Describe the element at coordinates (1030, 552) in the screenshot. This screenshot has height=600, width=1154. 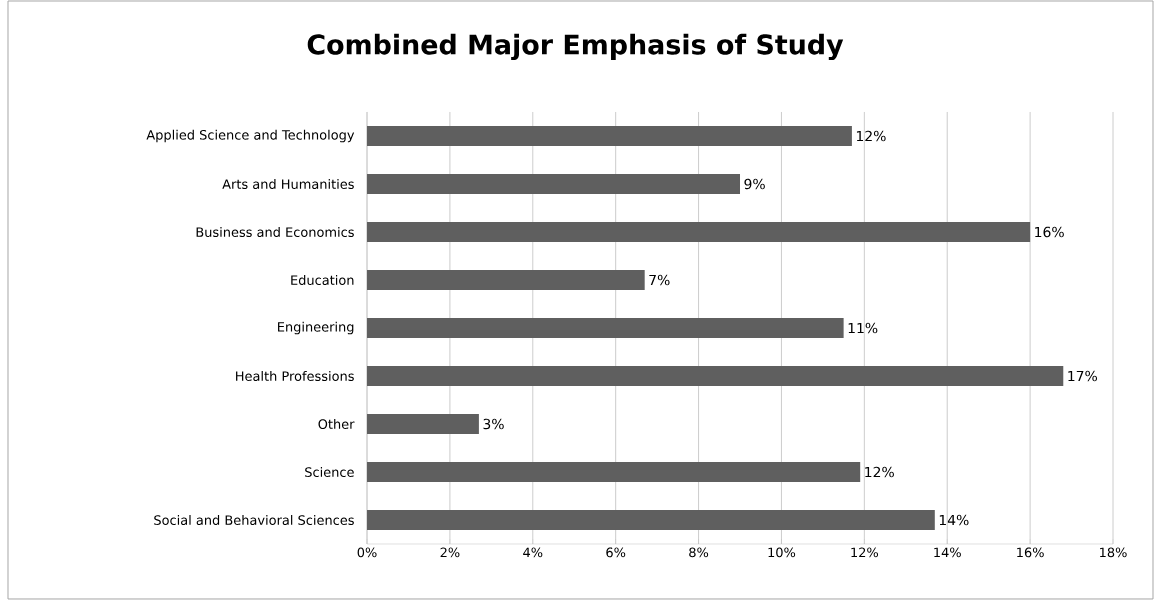
I see `x-tick-label: 16%` at that location.